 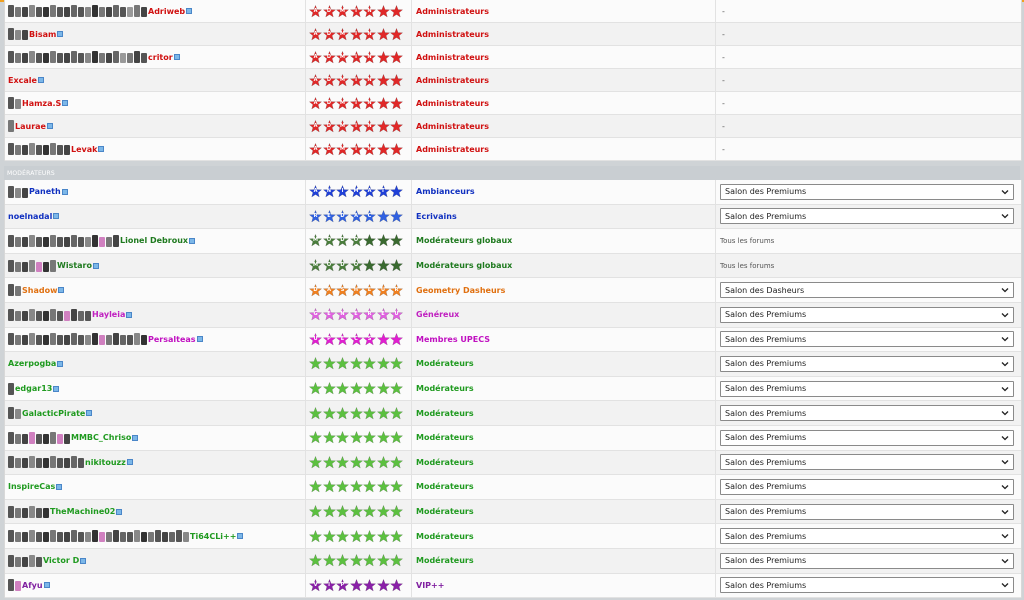 I want to click on username-link: Hayleia, so click(x=109, y=315).